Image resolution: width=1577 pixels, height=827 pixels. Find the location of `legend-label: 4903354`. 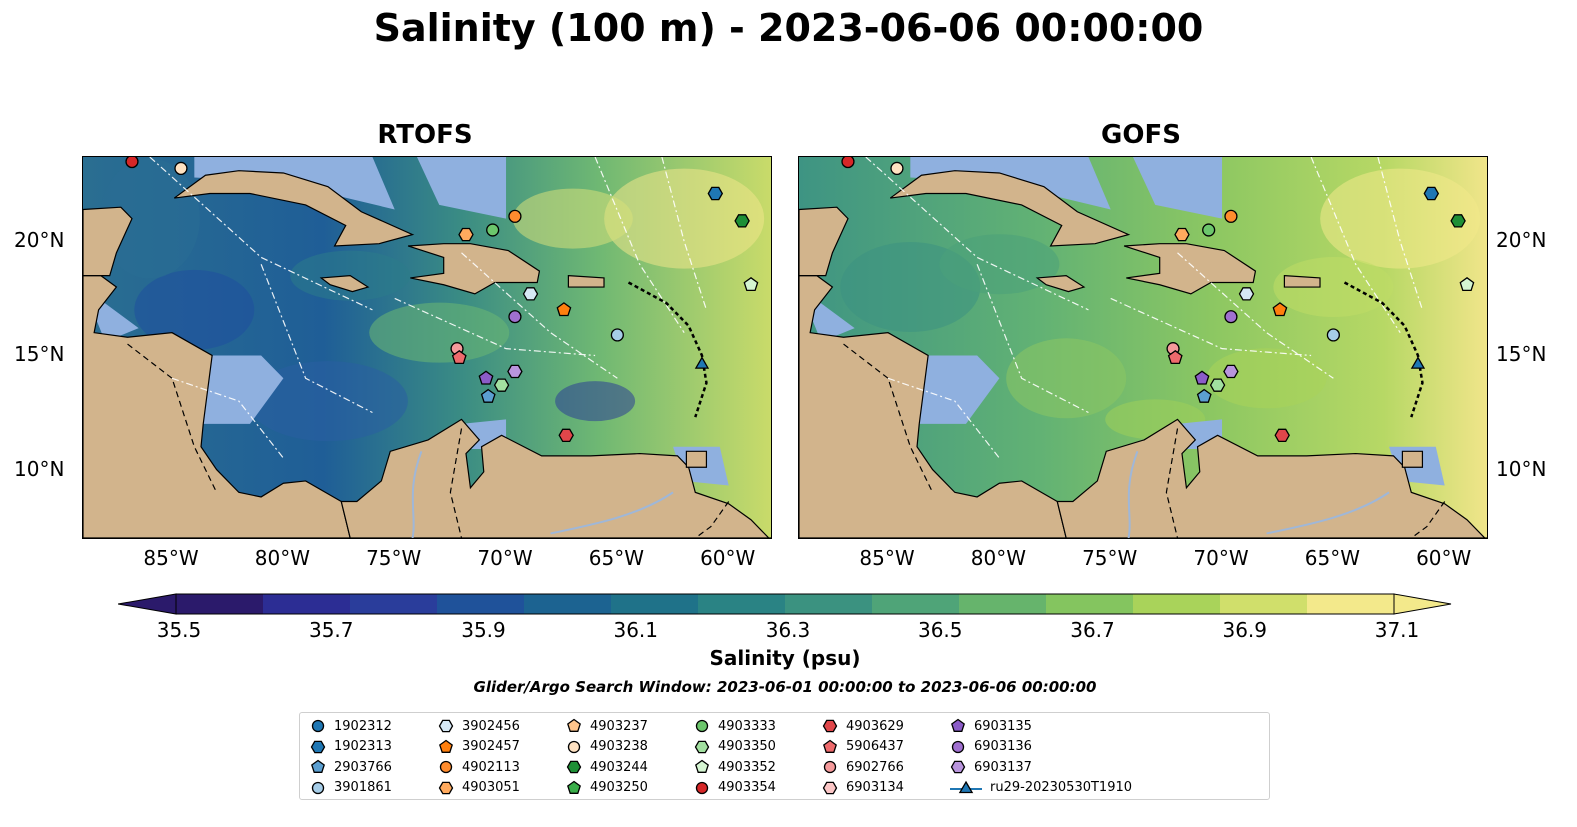

legend-label: 4903354 is located at coordinates (747, 787).